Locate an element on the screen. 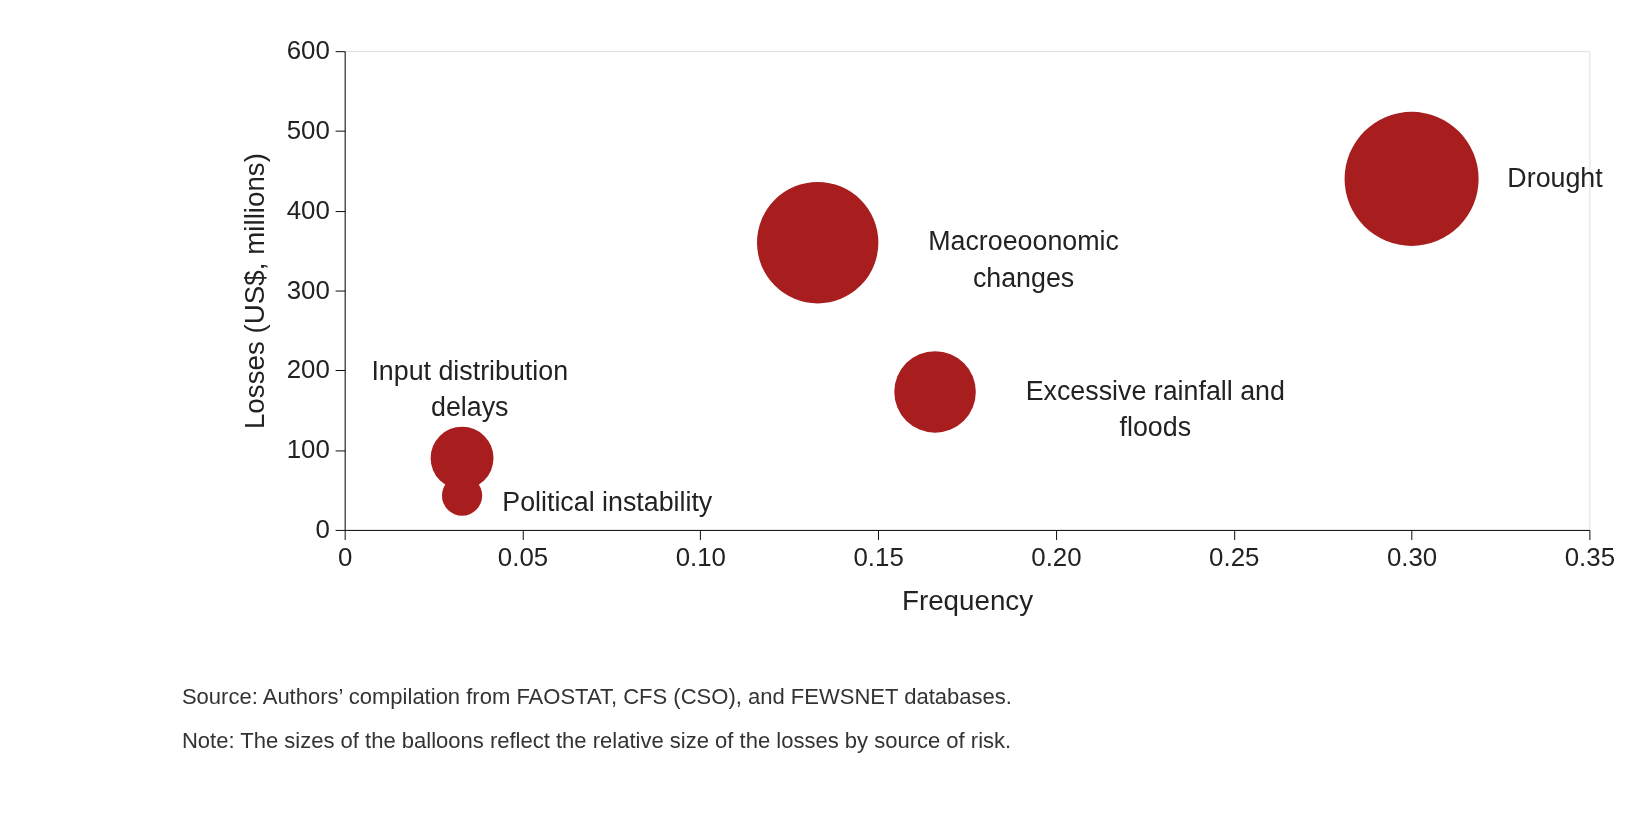 This screenshot has height=826, width=1644. x-tick-label: 0 is located at coordinates (345, 556).